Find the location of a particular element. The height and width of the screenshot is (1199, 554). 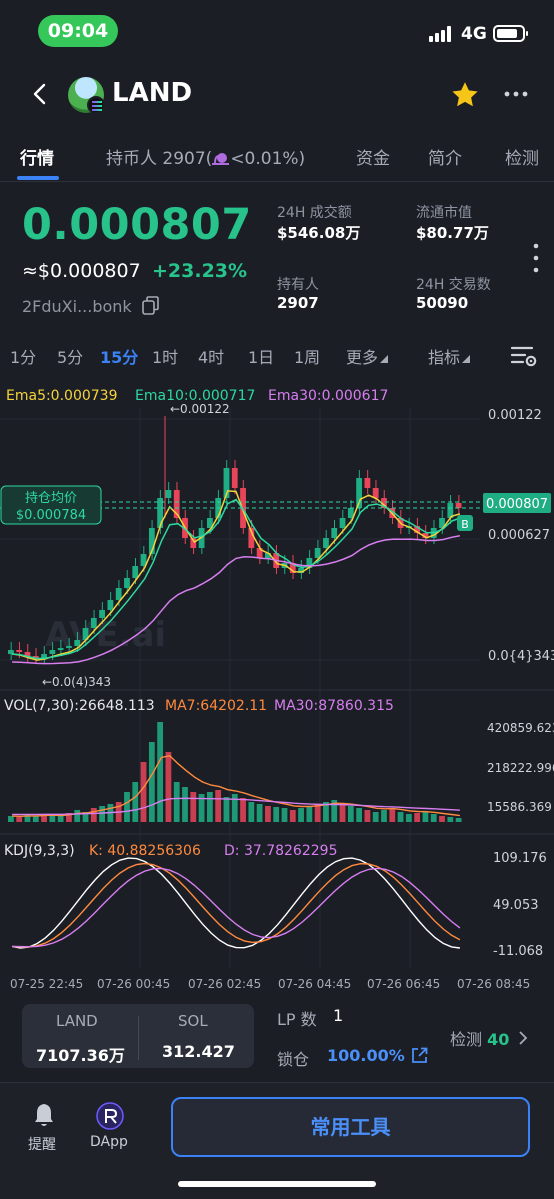

back-chevron-left-icon is located at coordinates (40, 94).